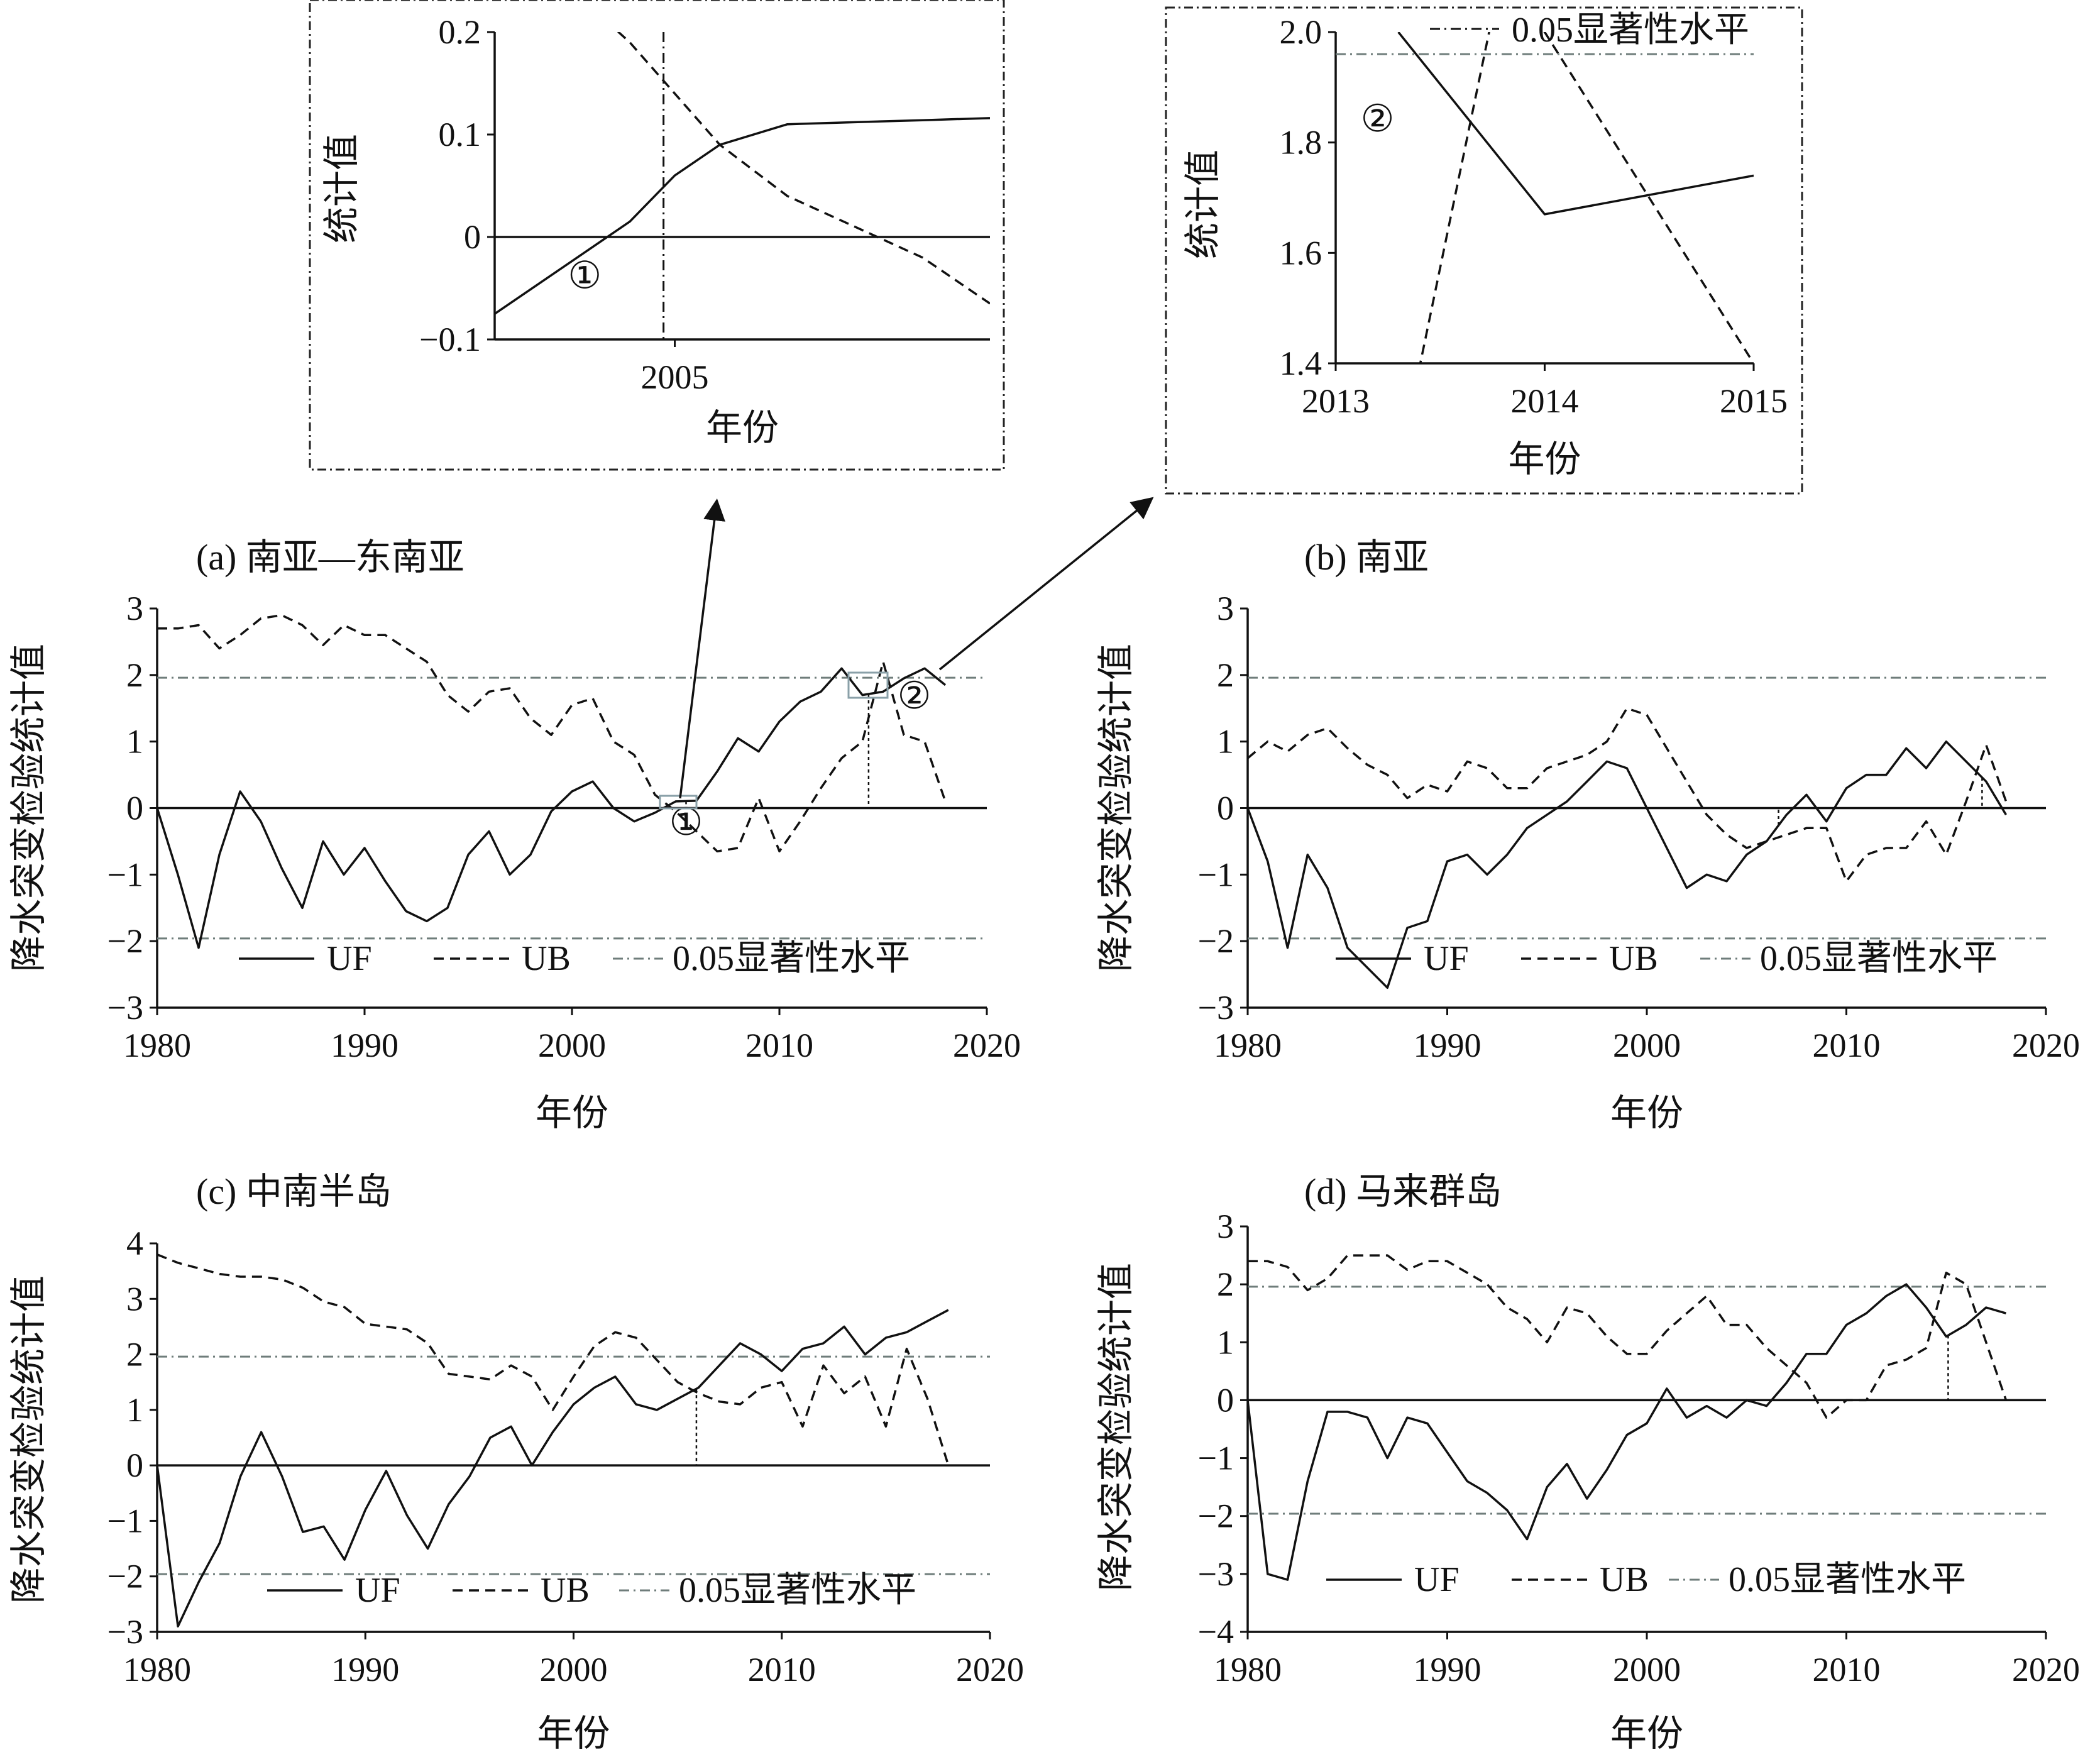 The width and height of the screenshot is (2100, 1762). Describe the element at coordinates (1545, 401) in the screenshot. I see `x-tick-label: 2014` at that location.